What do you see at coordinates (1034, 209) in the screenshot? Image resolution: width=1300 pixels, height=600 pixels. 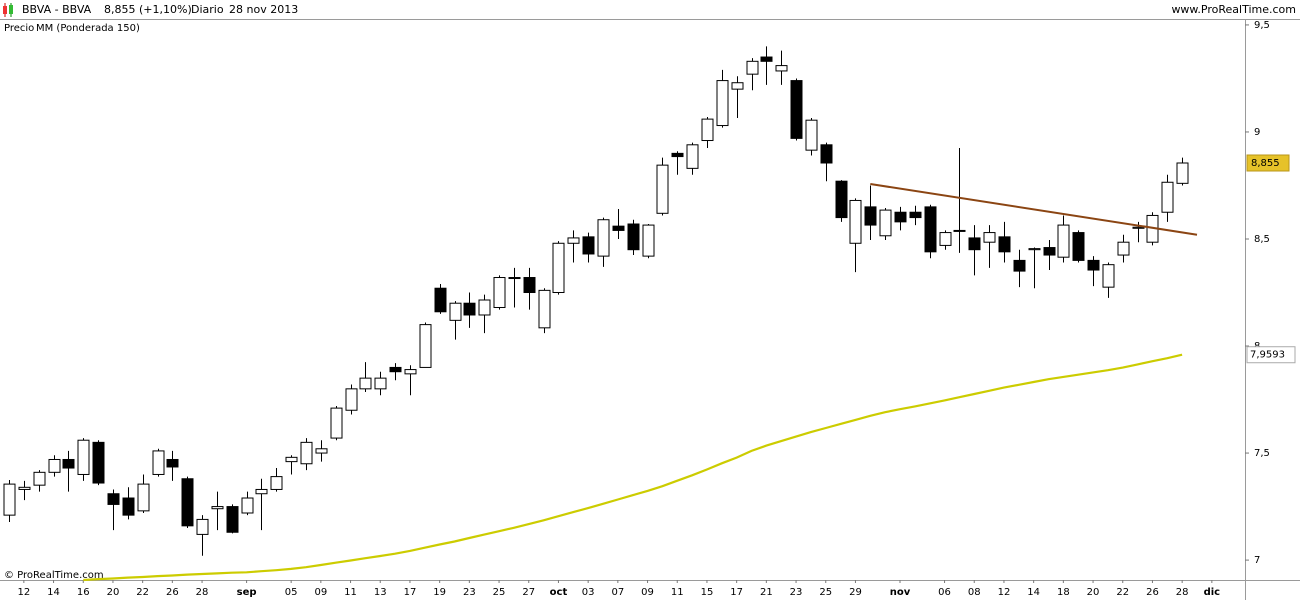 I see `trendline` at bounding box center [1034, 209].